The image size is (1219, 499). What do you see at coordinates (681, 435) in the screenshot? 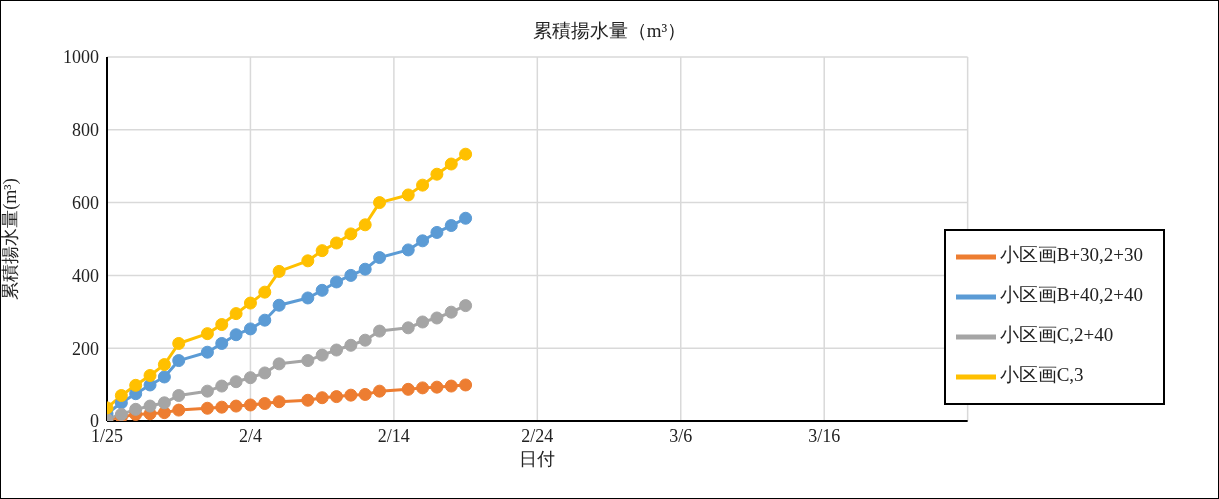
I see `x-tick-label: 3/6` at bounding box center [681, 435].